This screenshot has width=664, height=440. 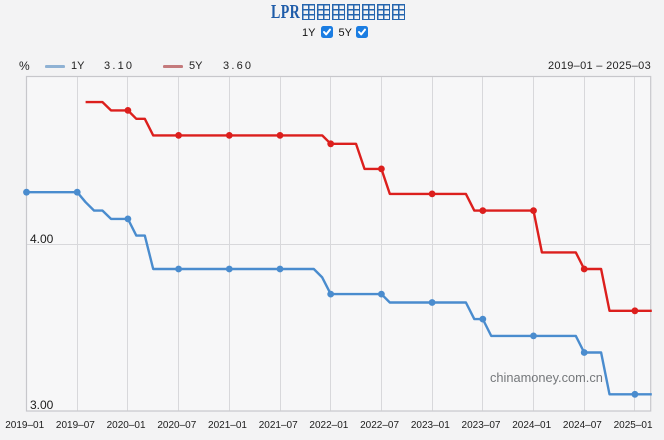 I want to click on svg-text: 3.00, so click(x=42, y=405).